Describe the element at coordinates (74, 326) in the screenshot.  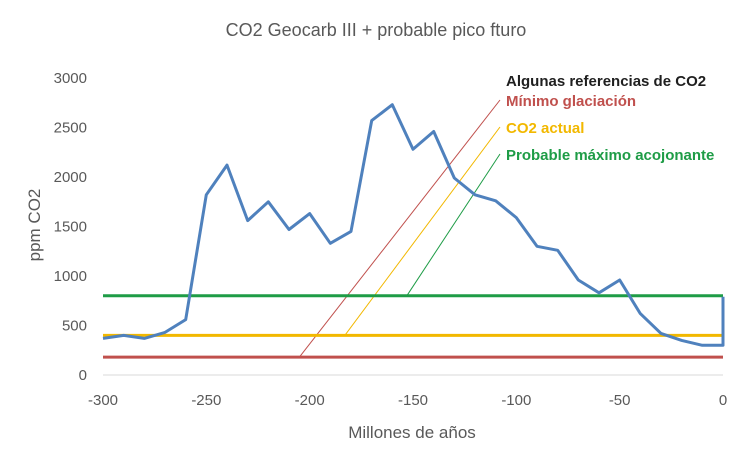
I see `y-tick-label: 500` at that location.